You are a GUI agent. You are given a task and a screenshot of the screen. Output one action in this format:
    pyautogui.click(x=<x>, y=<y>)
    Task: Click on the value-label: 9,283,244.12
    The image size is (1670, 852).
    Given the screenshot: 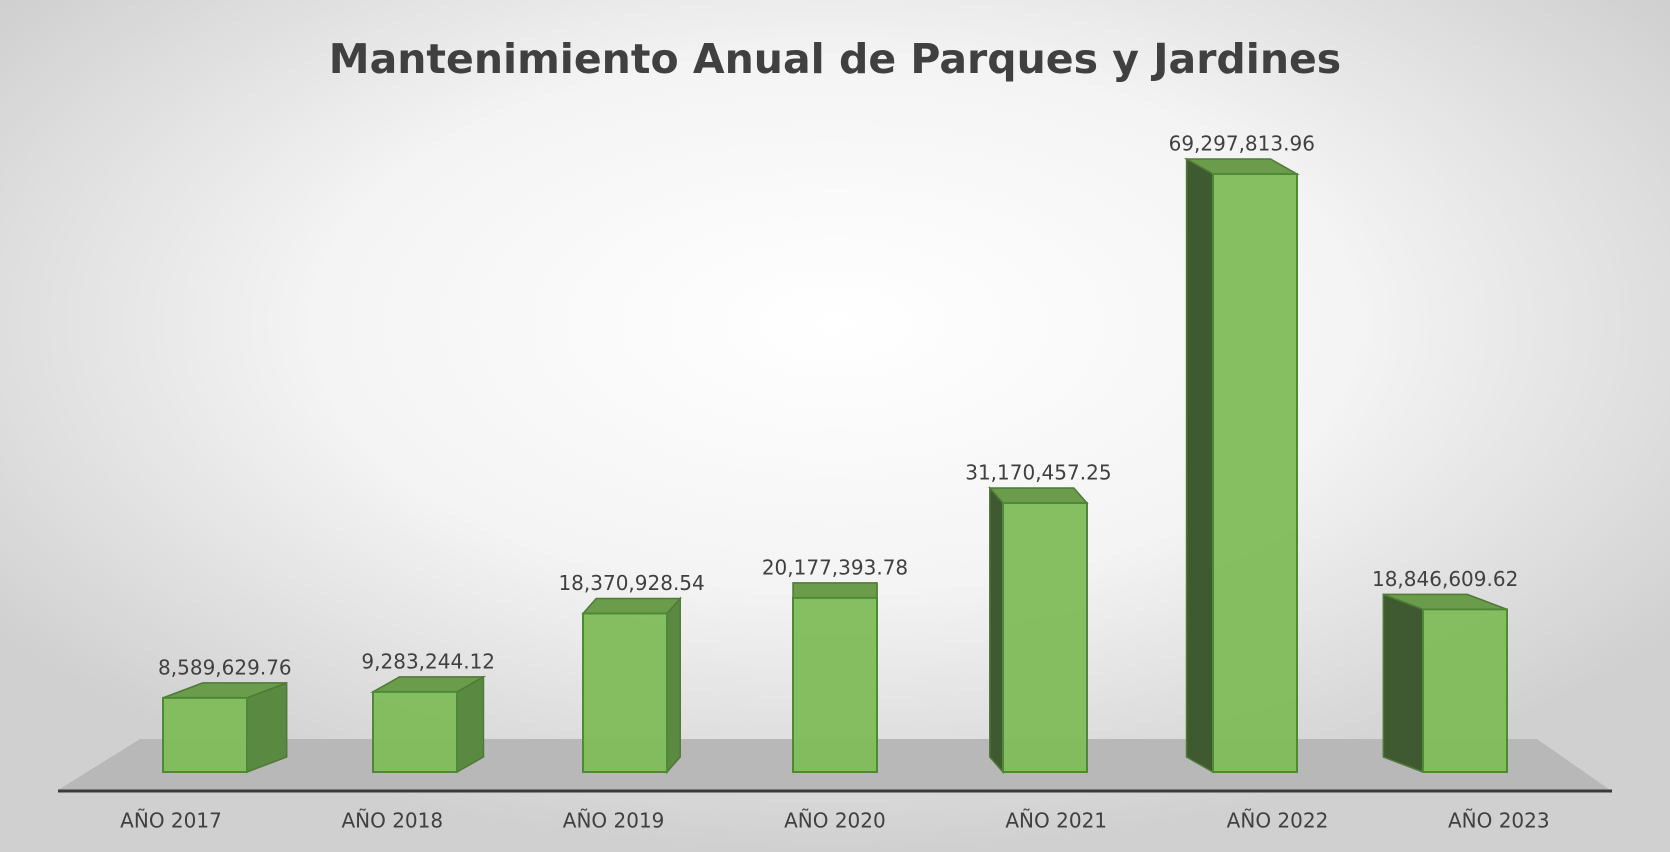 What is the action you would take?
    pyautogui.click(x=428, y=661)
    